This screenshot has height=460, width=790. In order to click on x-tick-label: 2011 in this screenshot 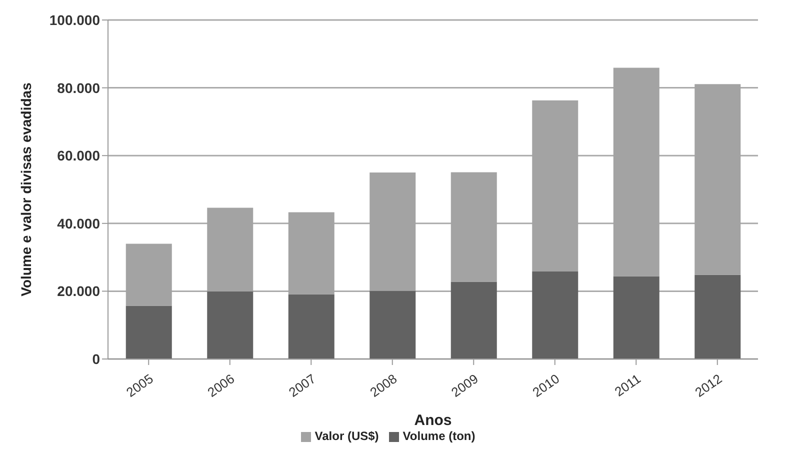, I will do `click(628, 385)`.